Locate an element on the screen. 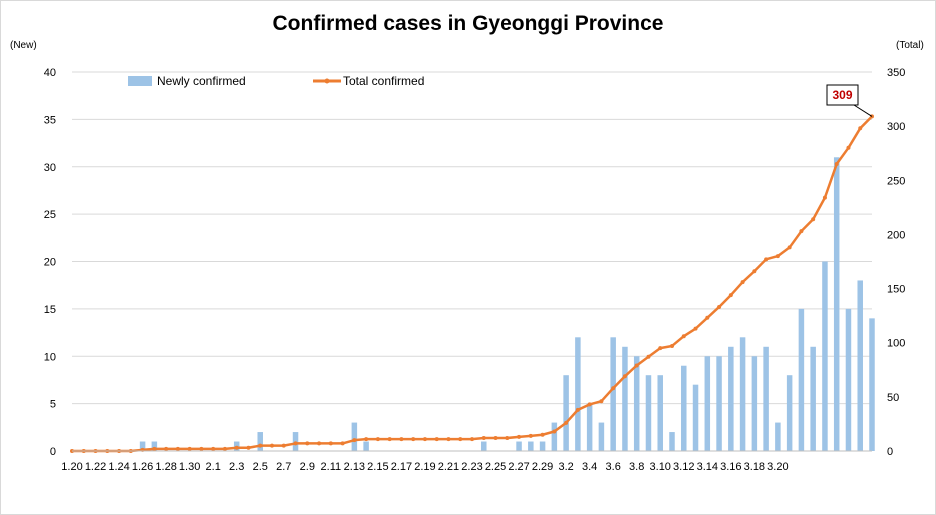 The image size is (936, 515). legend-label-newly-confirmed: Newly confirmed is located at coordinates (201, 81).